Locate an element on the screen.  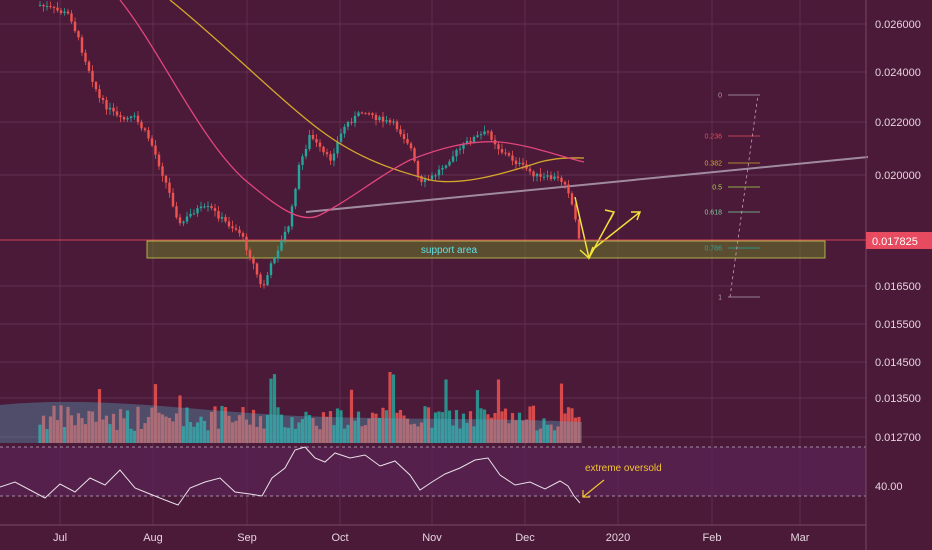
last-price-value: 0.017825 is located at coordinates (895, 242).